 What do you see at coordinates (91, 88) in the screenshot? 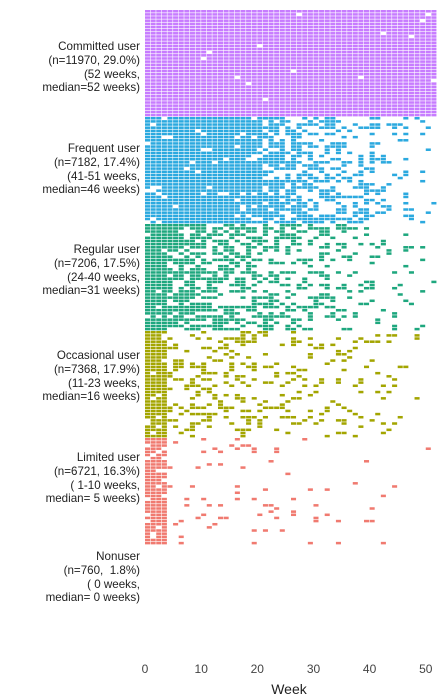
I see `label-line: median=52 weeks)` at bounding box center [91, 88].